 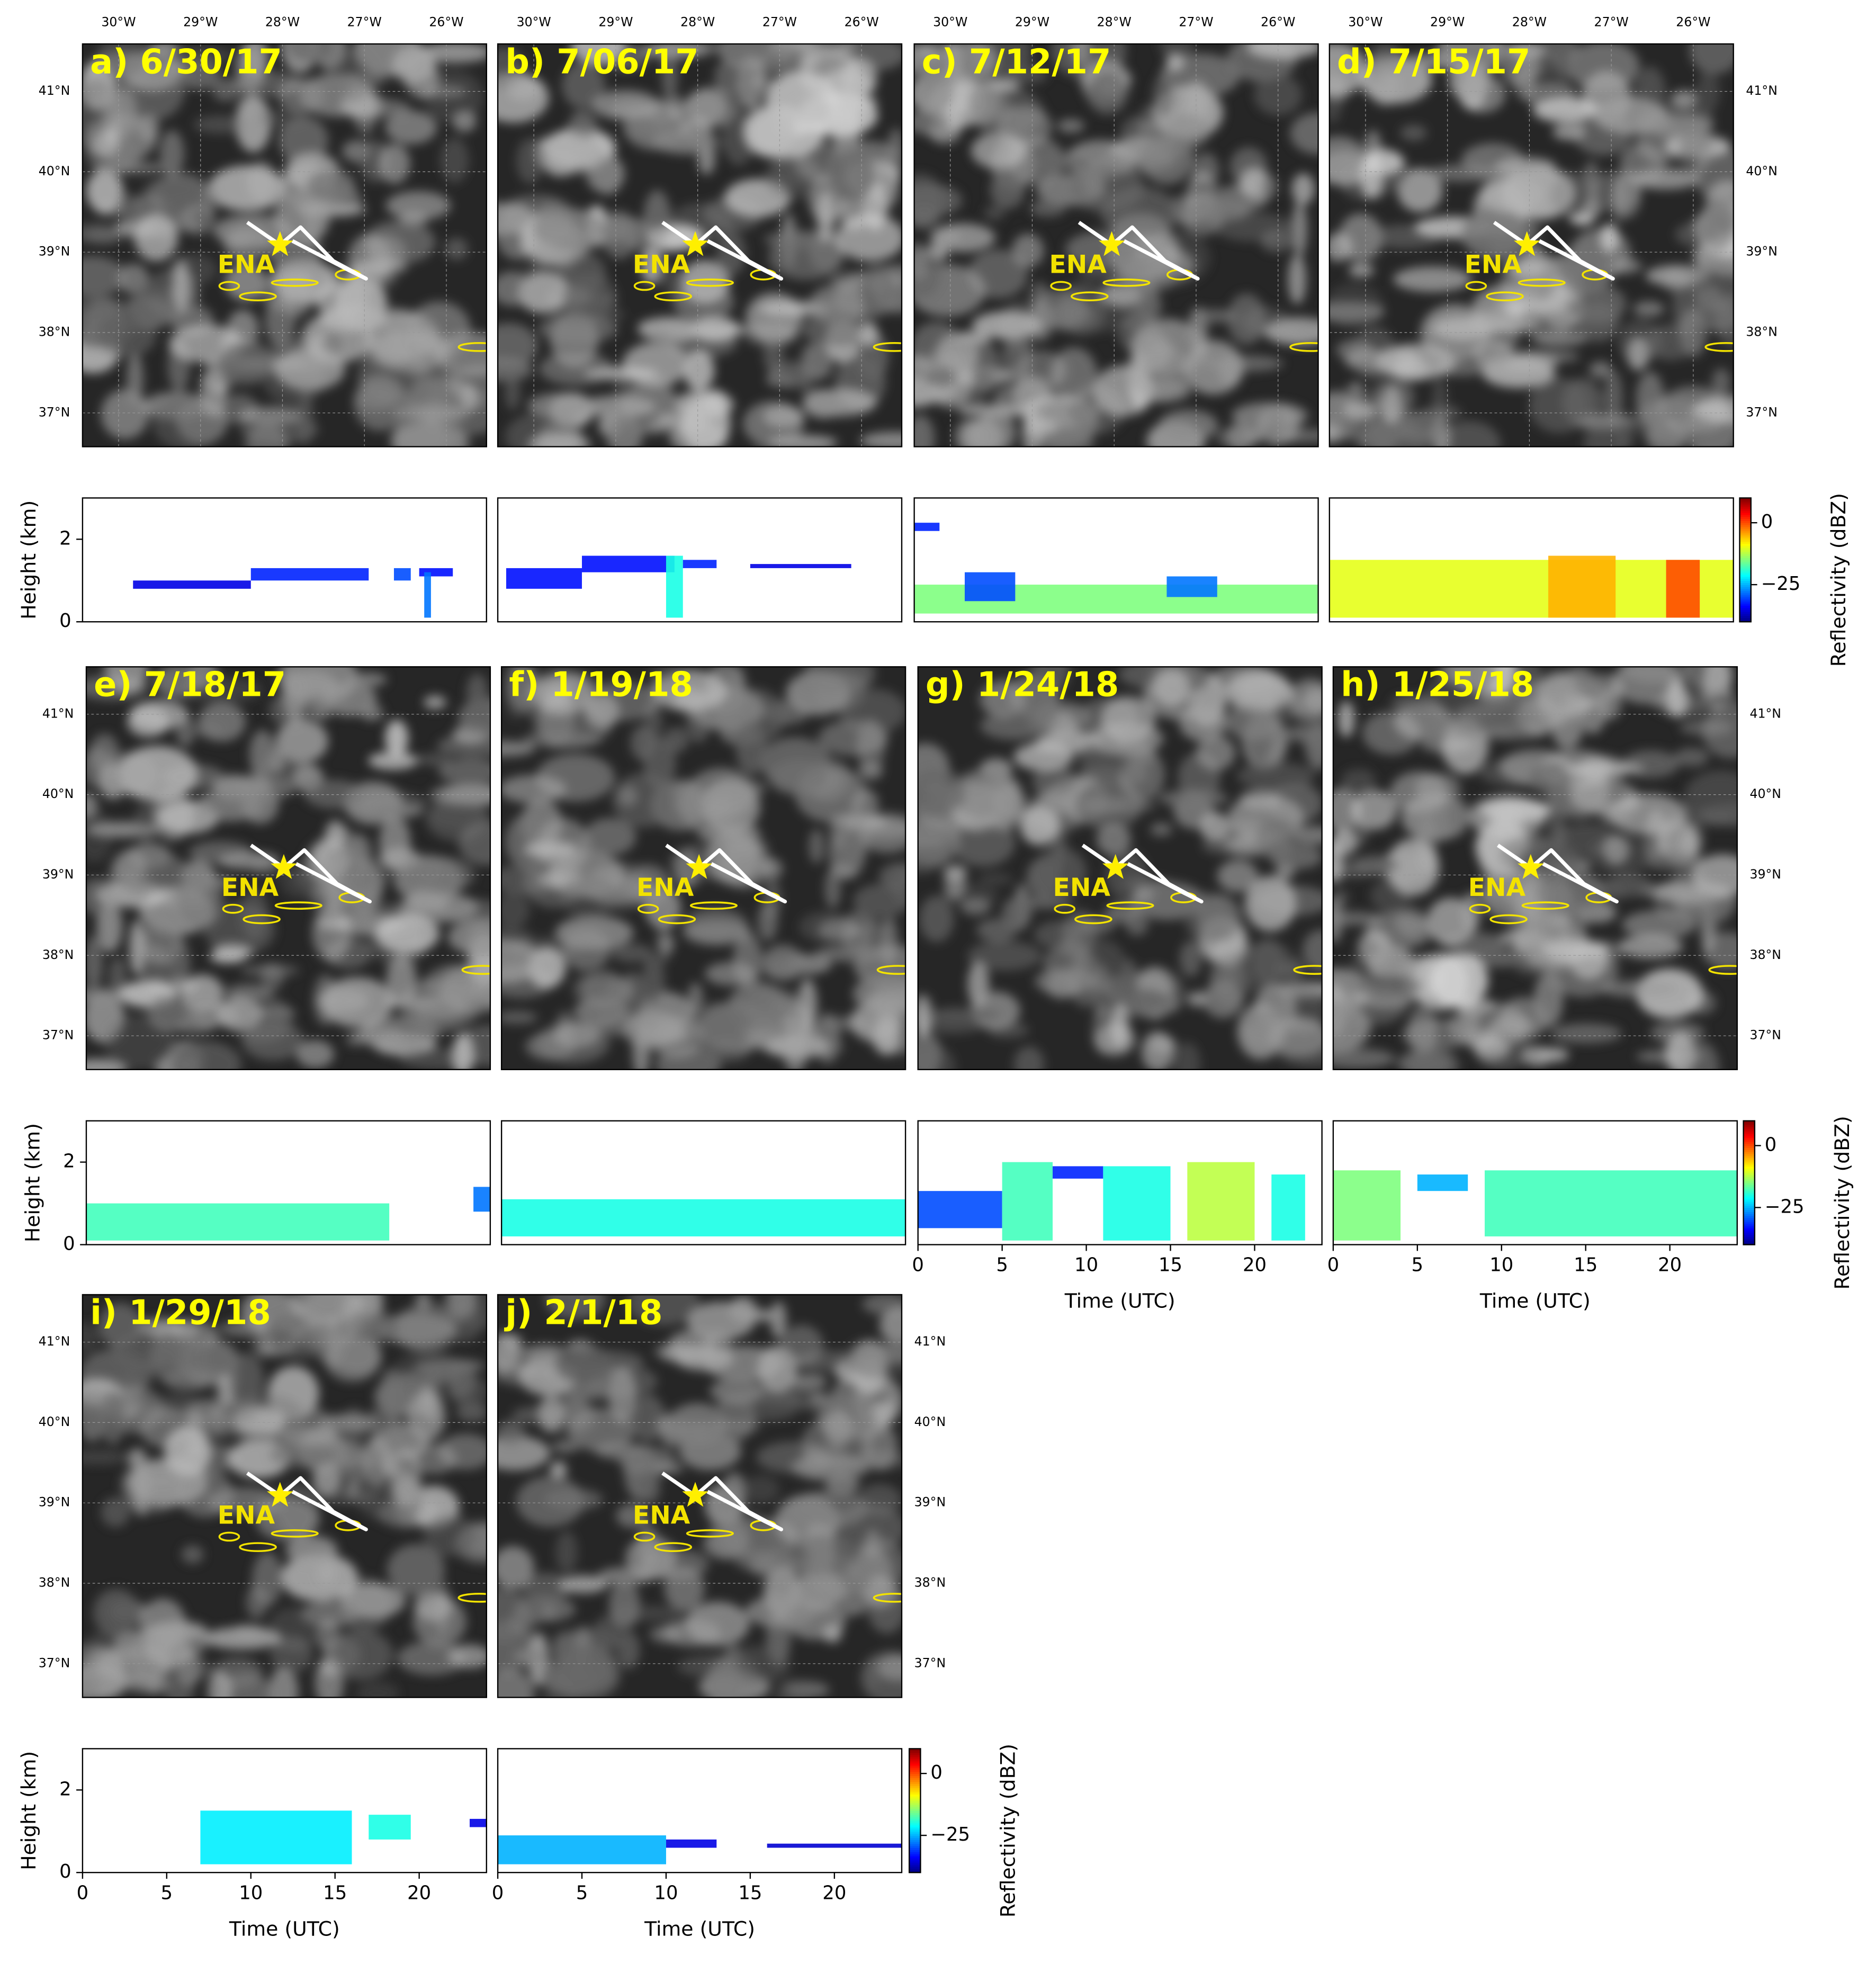 I want to click on x-tick-label: 27°W, so click(x=1196, y=21).